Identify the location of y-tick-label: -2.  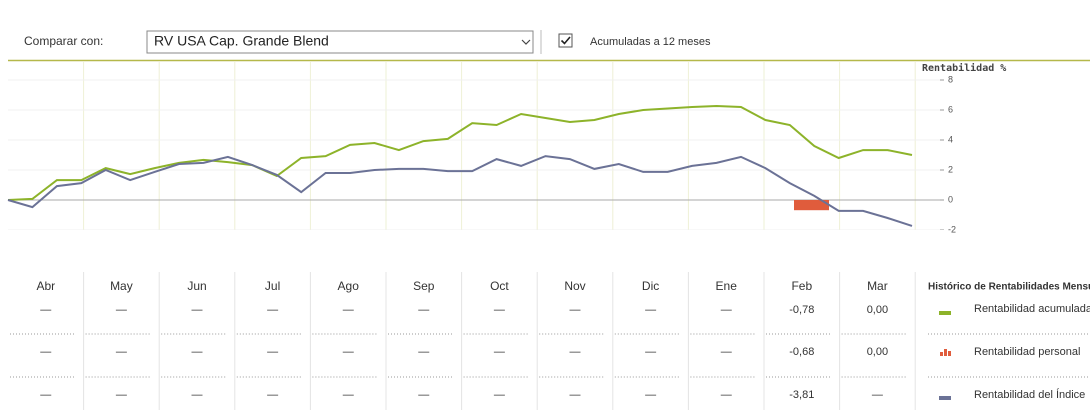
(952, 229).